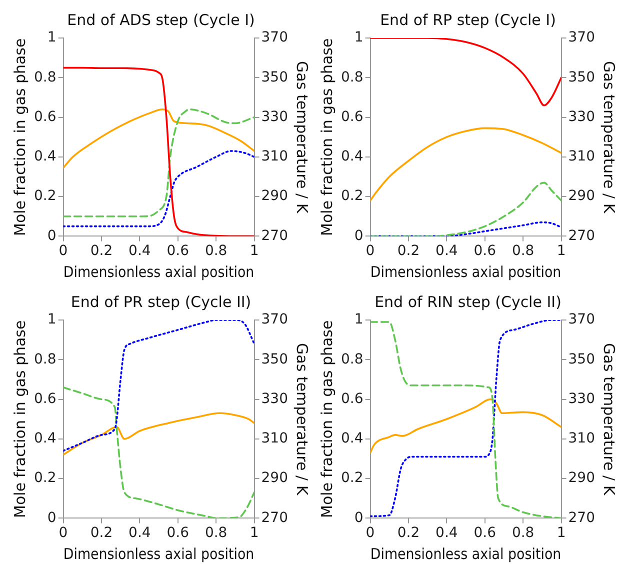 The height and width of the screenshot is (571, 629). What do you see at coordinates (161, 19) in the screenshot?
I see `chart-title: End of ADS step (Cycle I)` at bounding box center [161, 19].